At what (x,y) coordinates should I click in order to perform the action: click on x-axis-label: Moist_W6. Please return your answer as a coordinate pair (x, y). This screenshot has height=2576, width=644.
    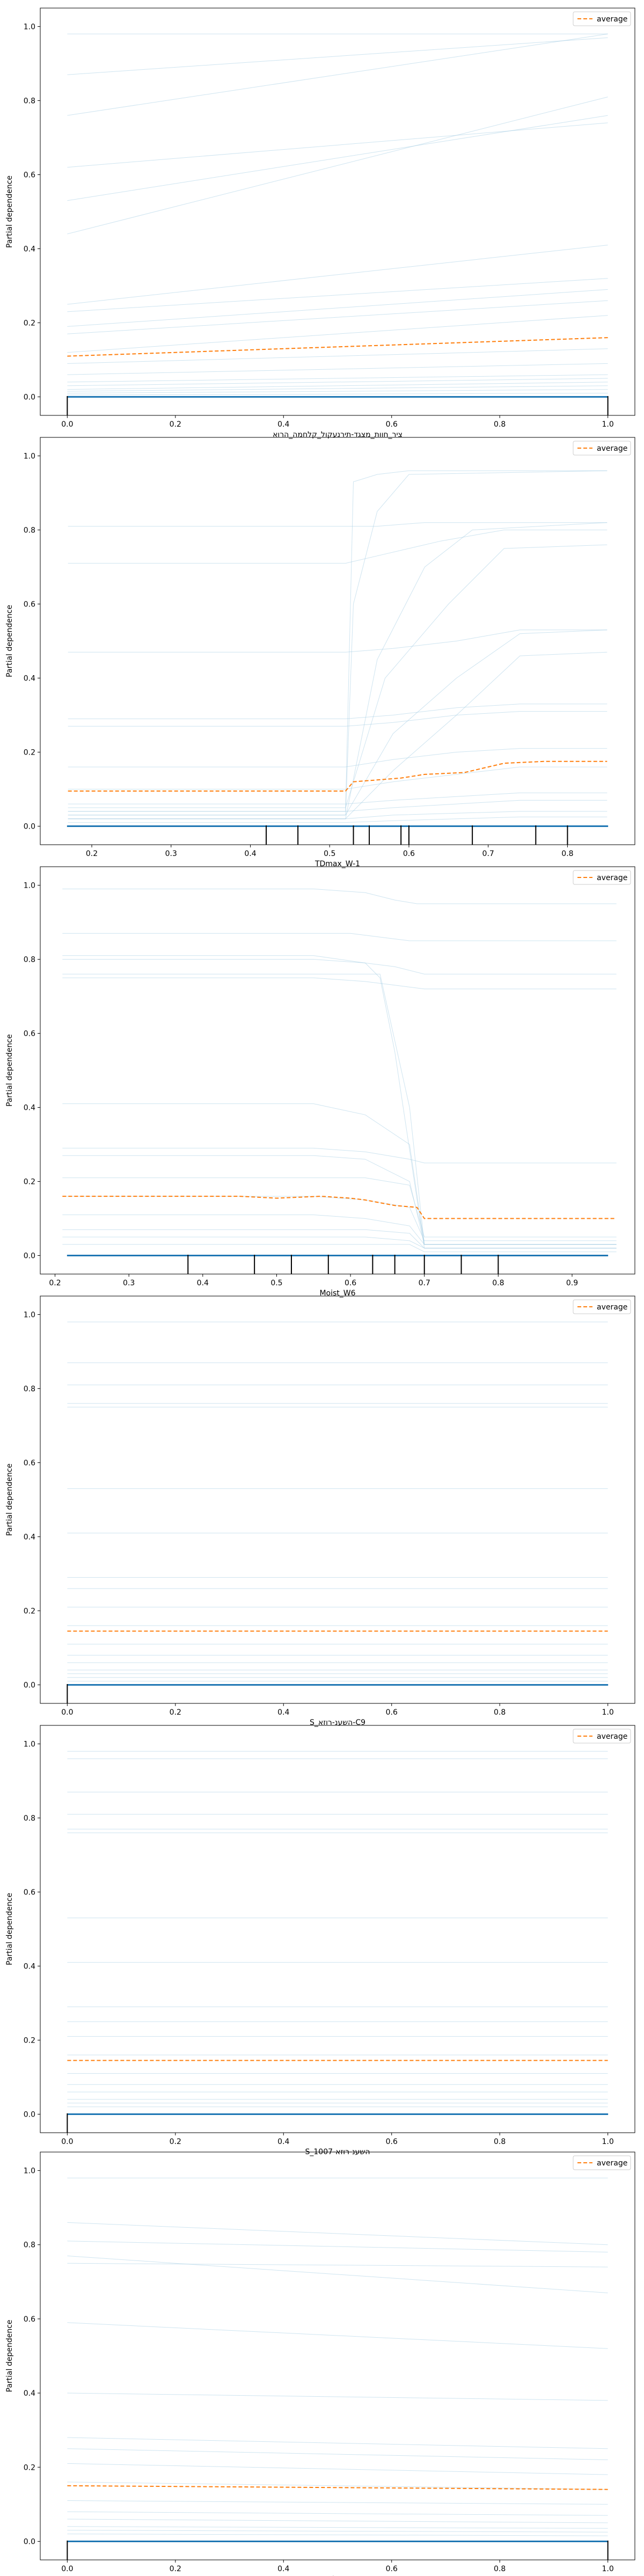
    Looking at the image, I should click on (337, 1293).